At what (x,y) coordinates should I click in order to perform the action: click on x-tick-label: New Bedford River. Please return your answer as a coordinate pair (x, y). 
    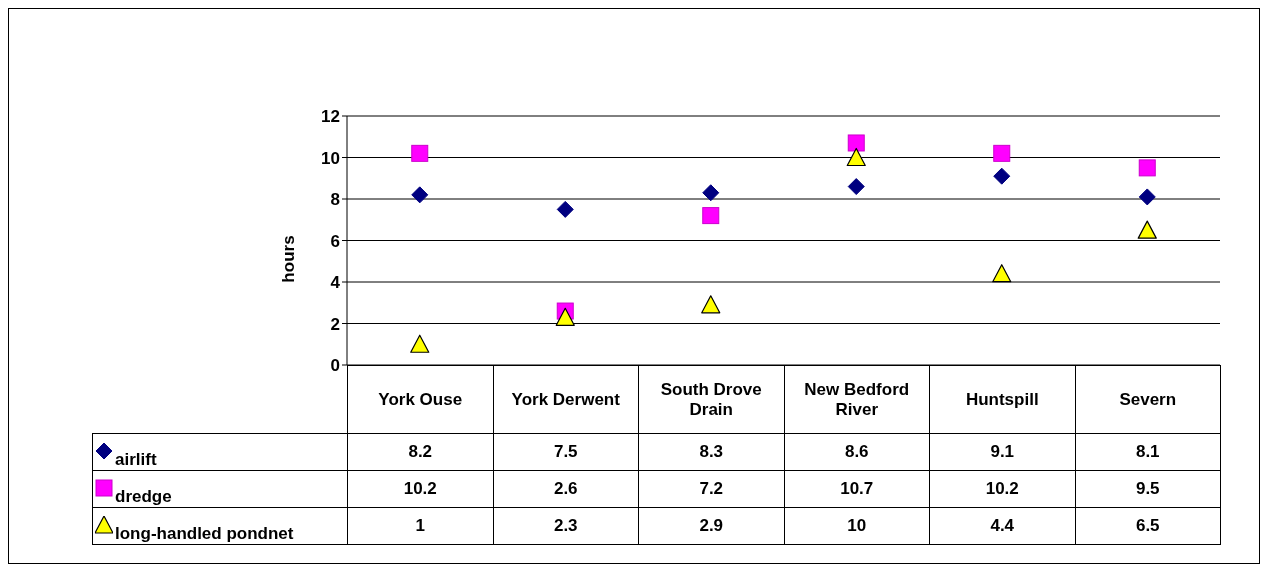
    Looking at the image, I should click on (857, 399).